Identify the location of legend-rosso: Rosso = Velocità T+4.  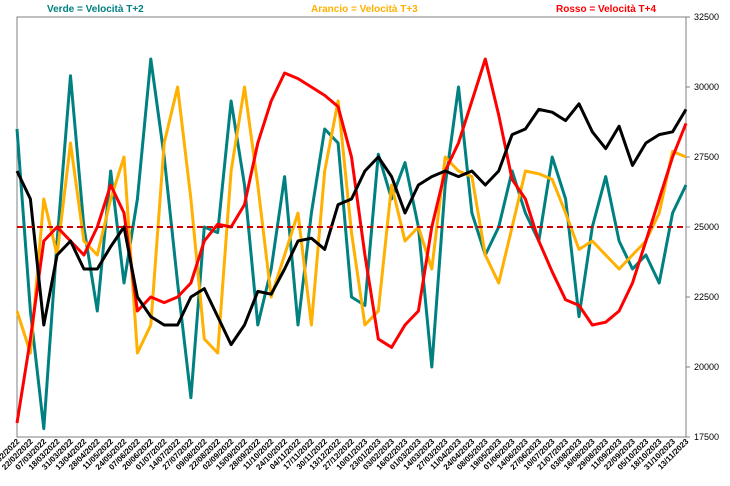
(606, 9).